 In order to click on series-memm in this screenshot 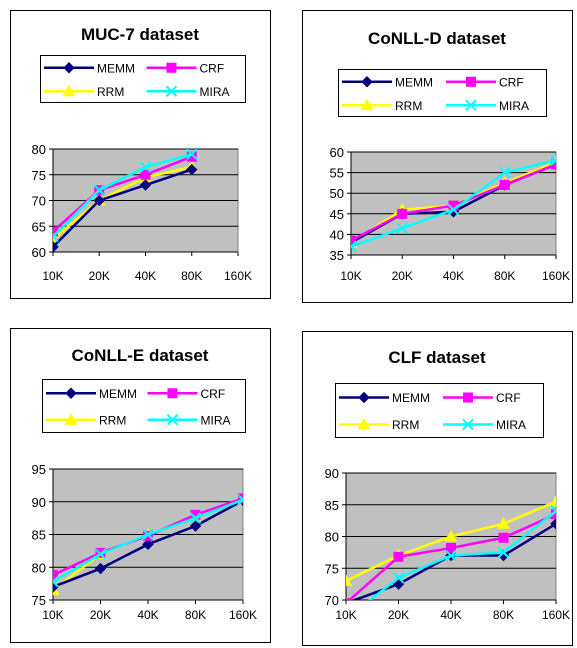, I will do `click(125, 207)`.